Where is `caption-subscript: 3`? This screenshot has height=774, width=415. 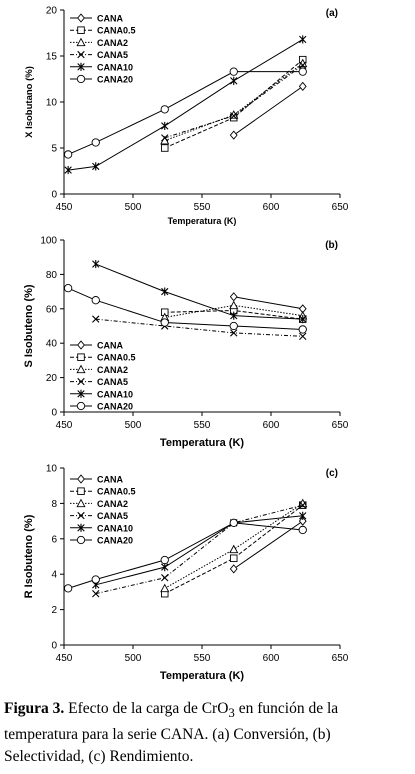 caption-subscript: 3 is located at coordinates (231, 713).